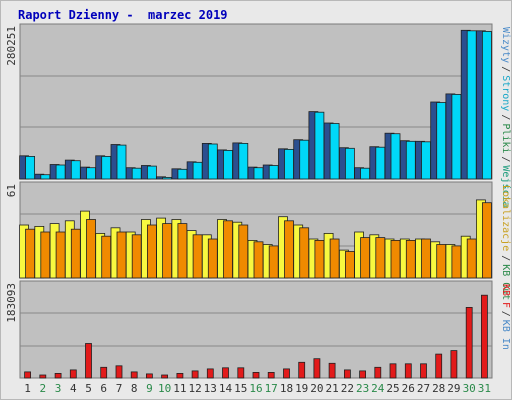 This screenshot has height=400, width=512. I want to click on legend-item-kb-f: KB F, so click(505, 296).